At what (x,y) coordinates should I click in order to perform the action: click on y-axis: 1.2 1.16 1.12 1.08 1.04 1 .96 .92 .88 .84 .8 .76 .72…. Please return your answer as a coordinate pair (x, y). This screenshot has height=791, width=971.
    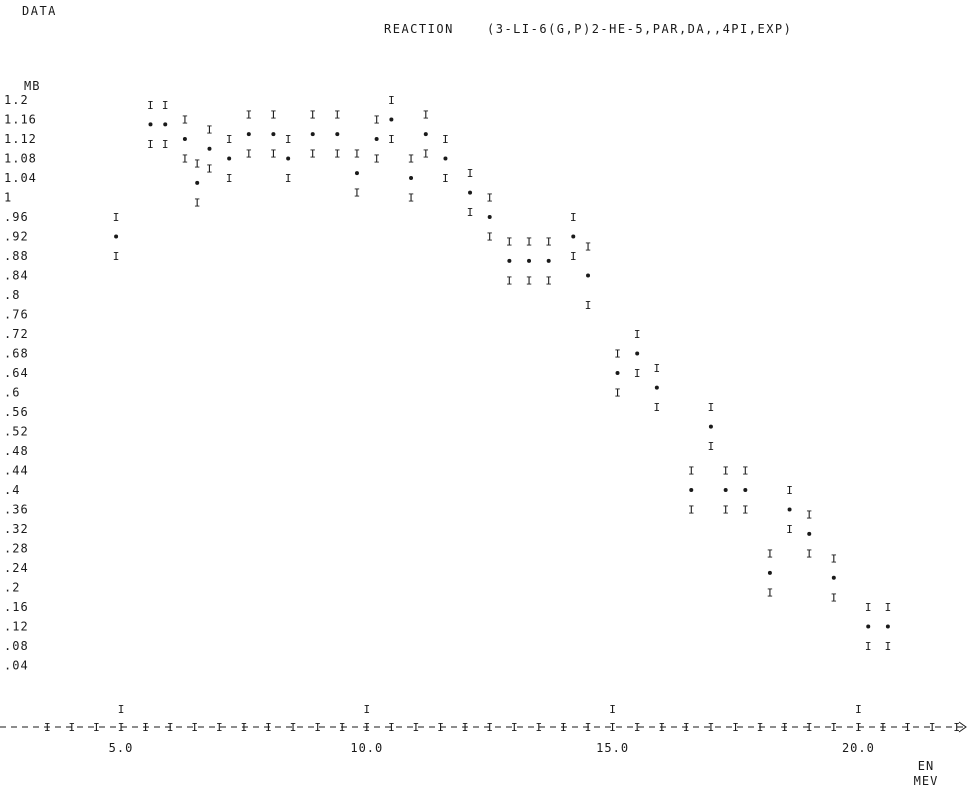
    Looking at the image, I should click on (20, 383).